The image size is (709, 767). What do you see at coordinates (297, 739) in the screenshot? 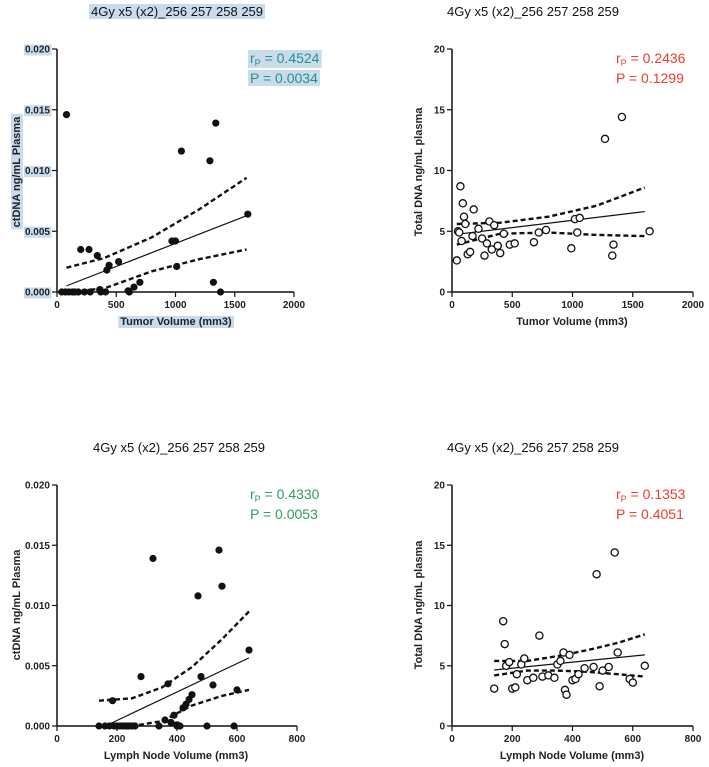
I see `x-tick-label: 800` at bounding box center [297, 739].